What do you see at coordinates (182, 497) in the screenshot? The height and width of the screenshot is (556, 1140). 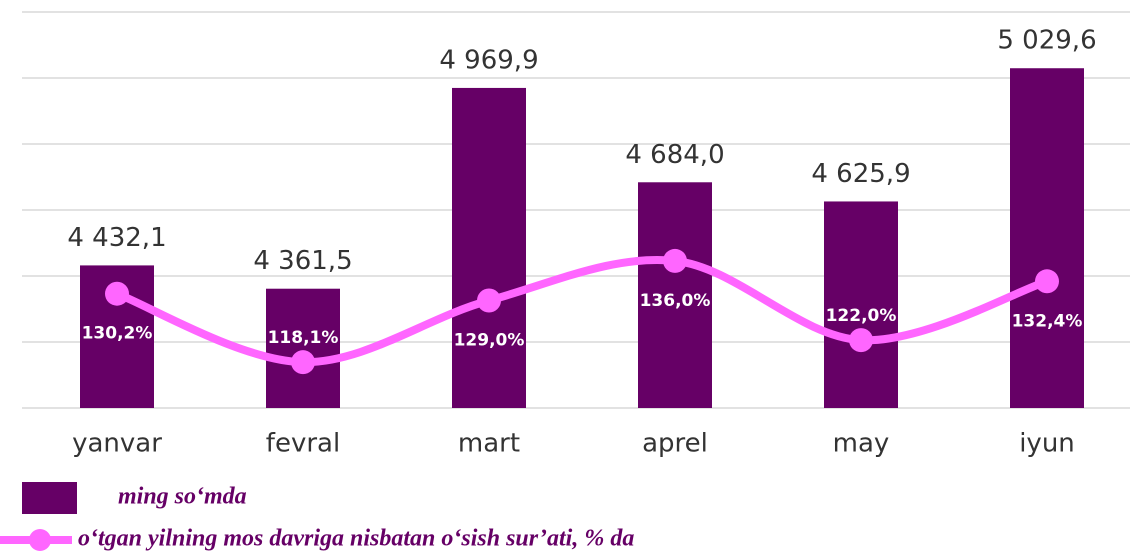 I see `legend-label: ming so‘mda` at bounding box center [182, 497].